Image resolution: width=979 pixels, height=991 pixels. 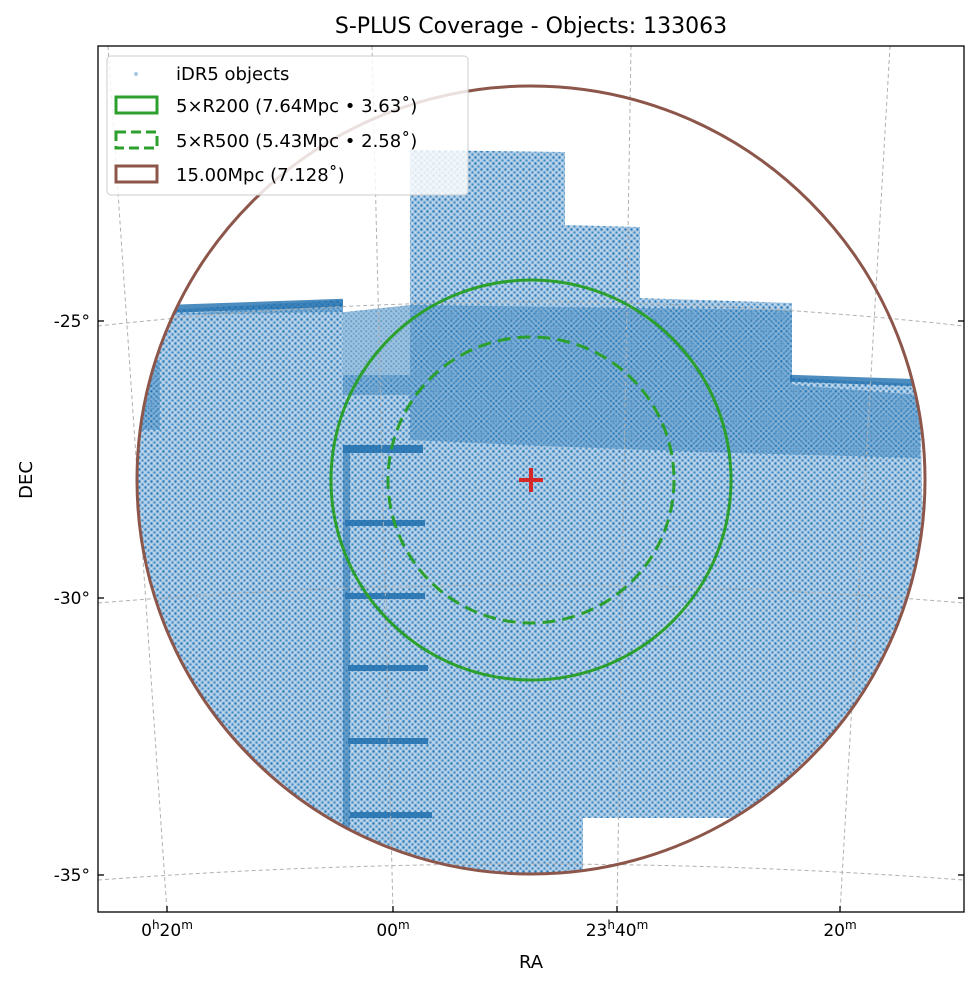 What do you see at coordinates (72, 599) in the screenshot?
I see `ytick-label: -30°` at bounding box center [72, 599].